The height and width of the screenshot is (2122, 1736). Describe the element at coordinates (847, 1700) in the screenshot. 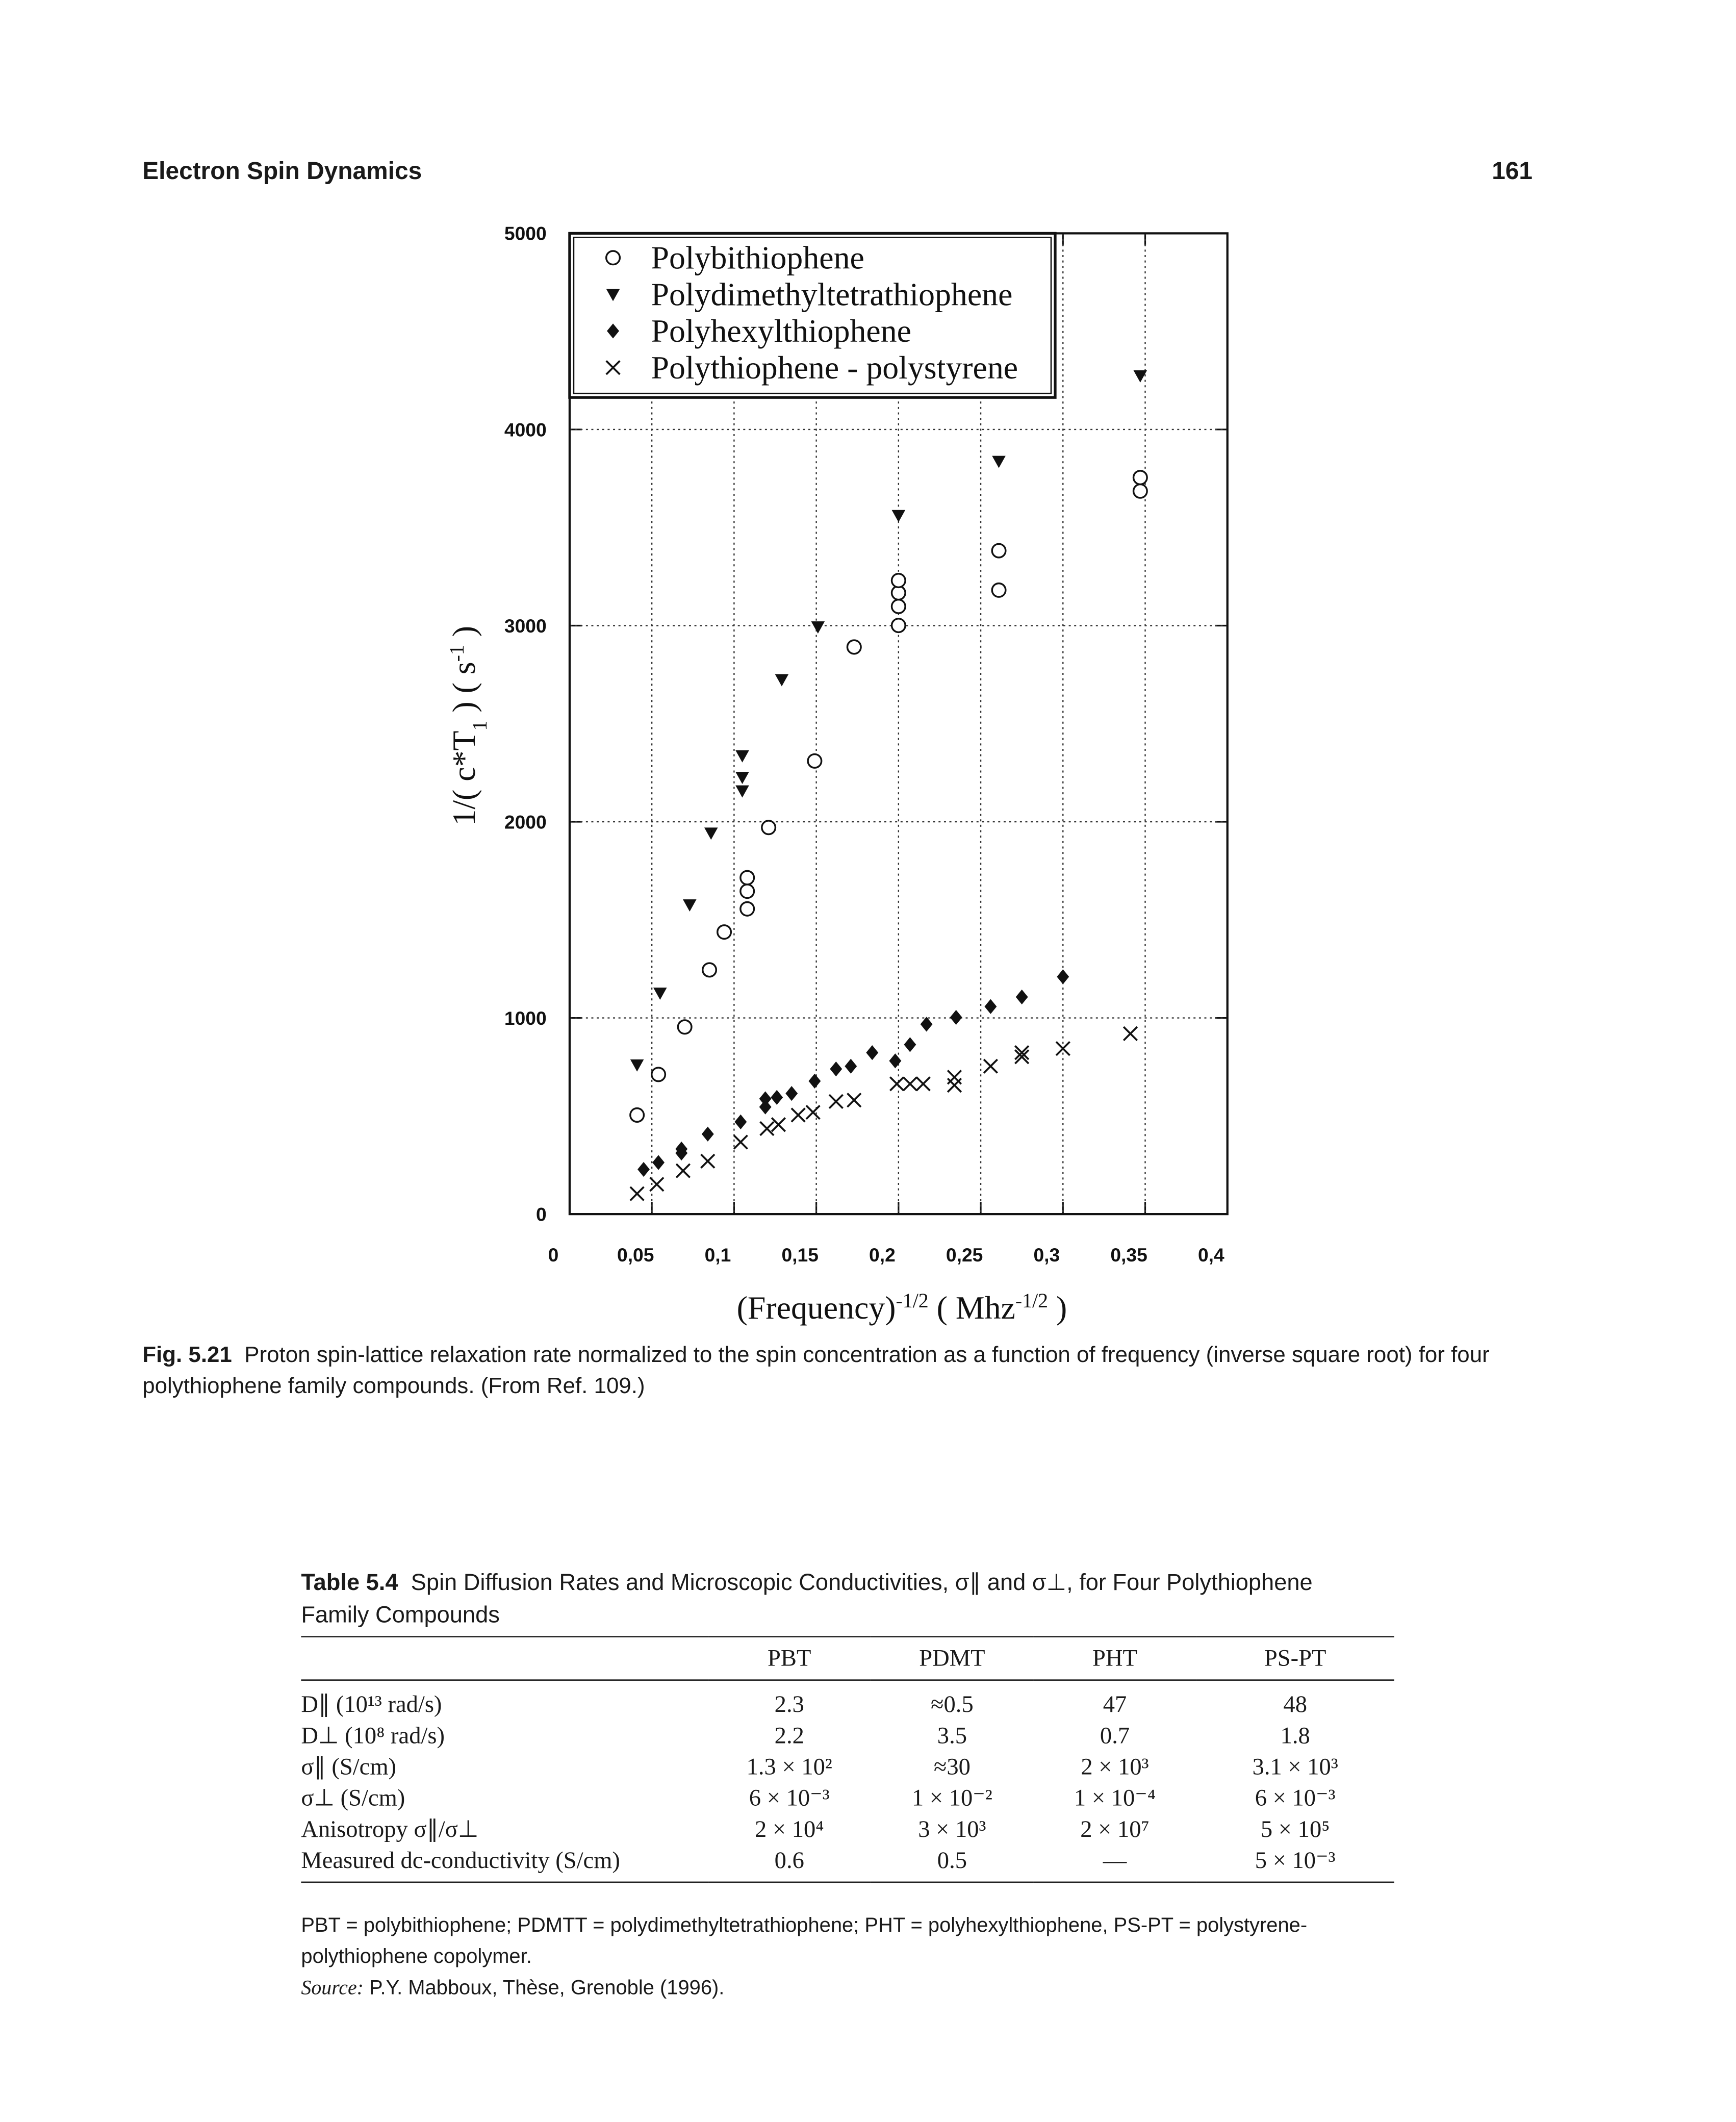

I see `table-row: D∥ (10¹³ rad/s) 2.3 ≈0.5 47 48` at that location.